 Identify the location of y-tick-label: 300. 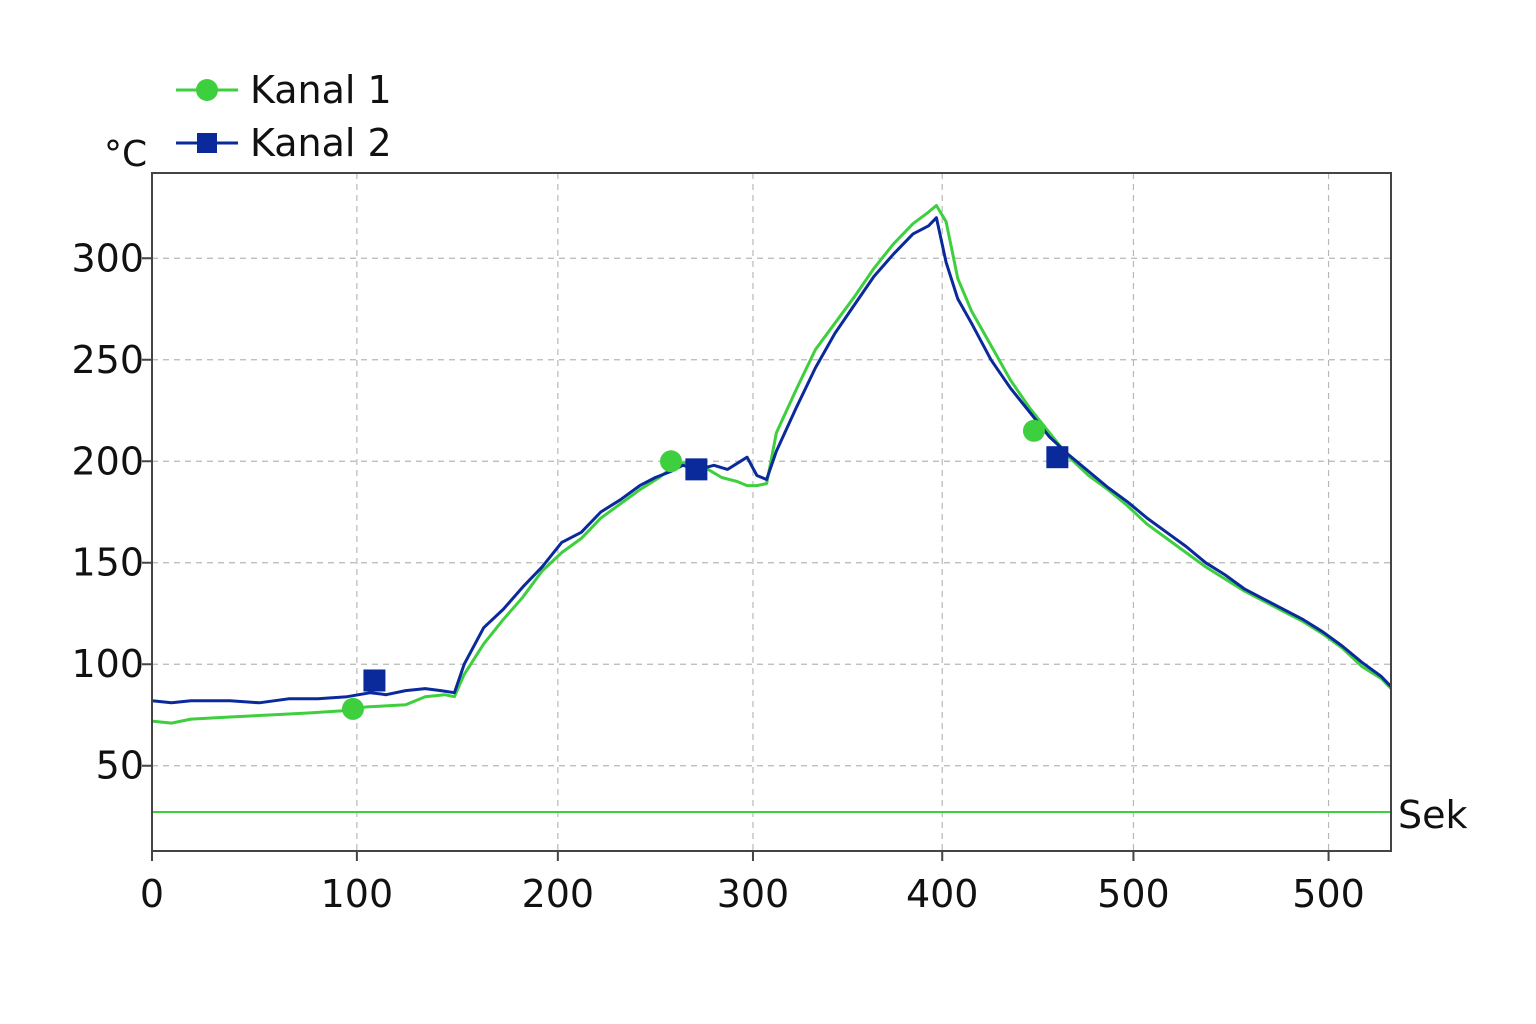
(107, 258).